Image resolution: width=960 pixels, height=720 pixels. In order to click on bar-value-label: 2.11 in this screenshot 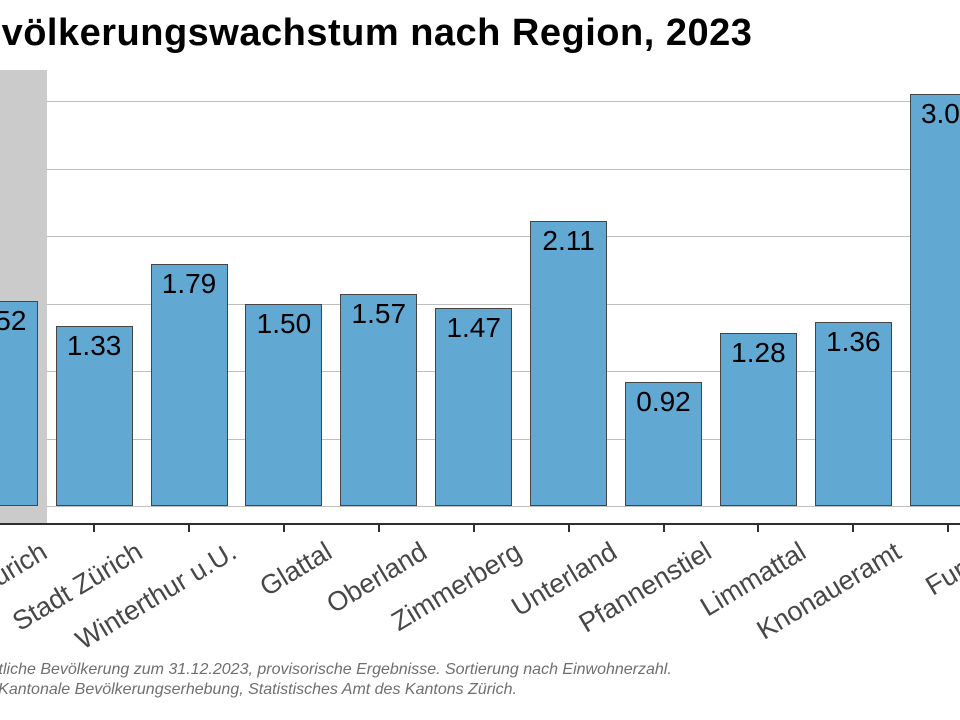, I will do `click(568, 241)`.